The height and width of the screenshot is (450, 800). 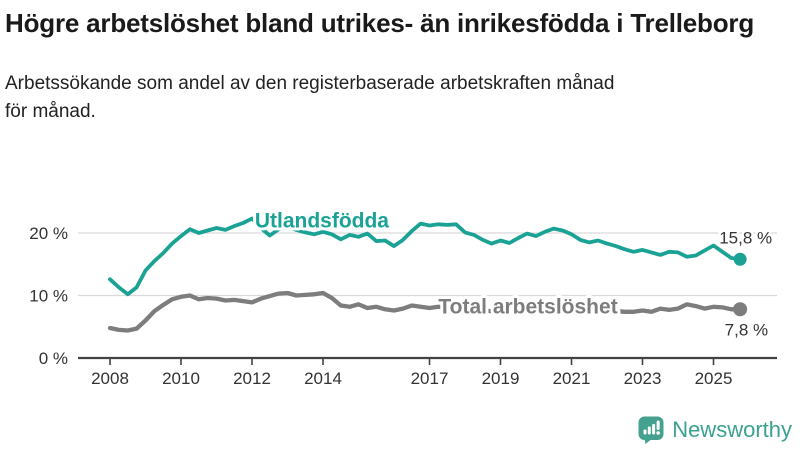 What do you see at coordinates (181, 378) in the screenshot?
I see `x-tick-label-2010: 2010` at bounding box center [181, 378].